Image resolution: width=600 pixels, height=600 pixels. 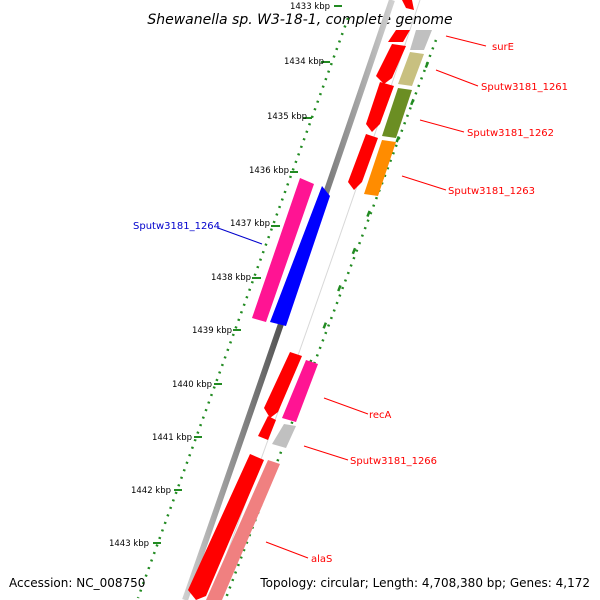 I want to click on gene-feature-1266-gray, so click(x=284, y=436).